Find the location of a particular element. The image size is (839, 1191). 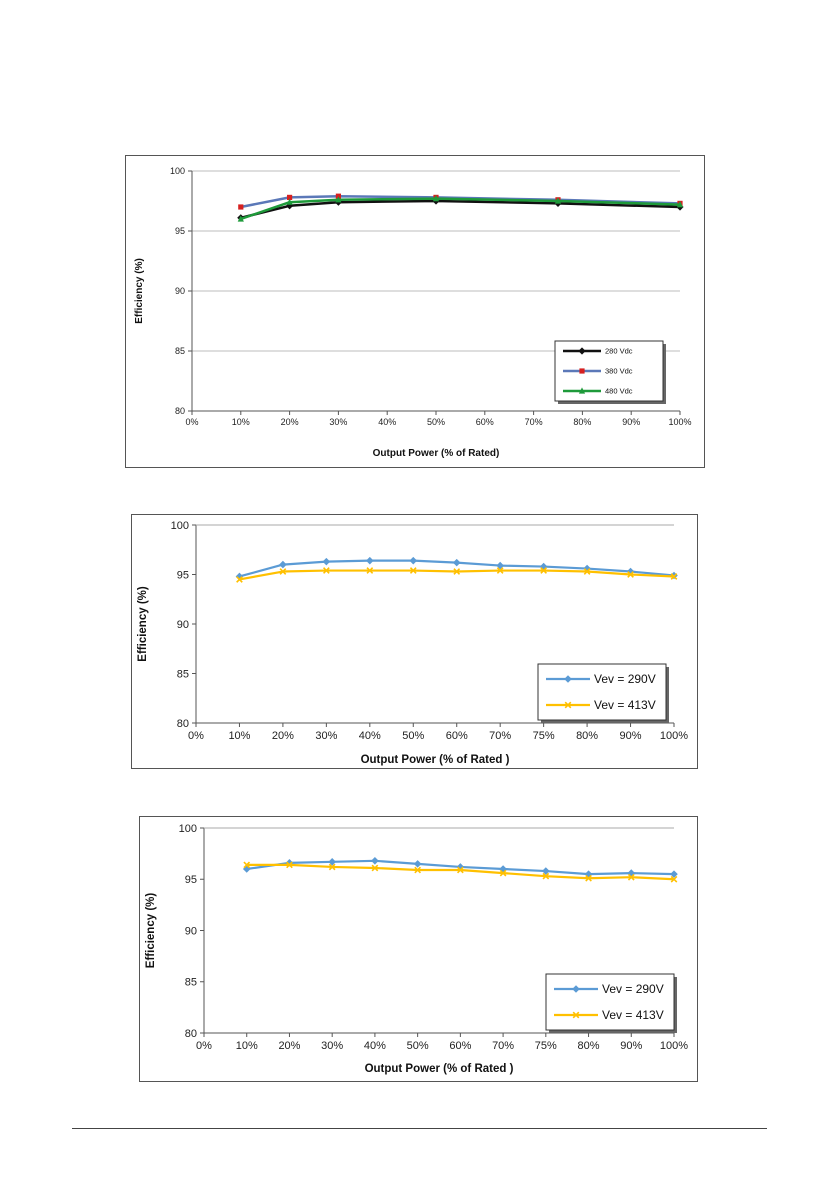

chart-1-x-tick-label-0: 0% is located at coordinates (191, 422).